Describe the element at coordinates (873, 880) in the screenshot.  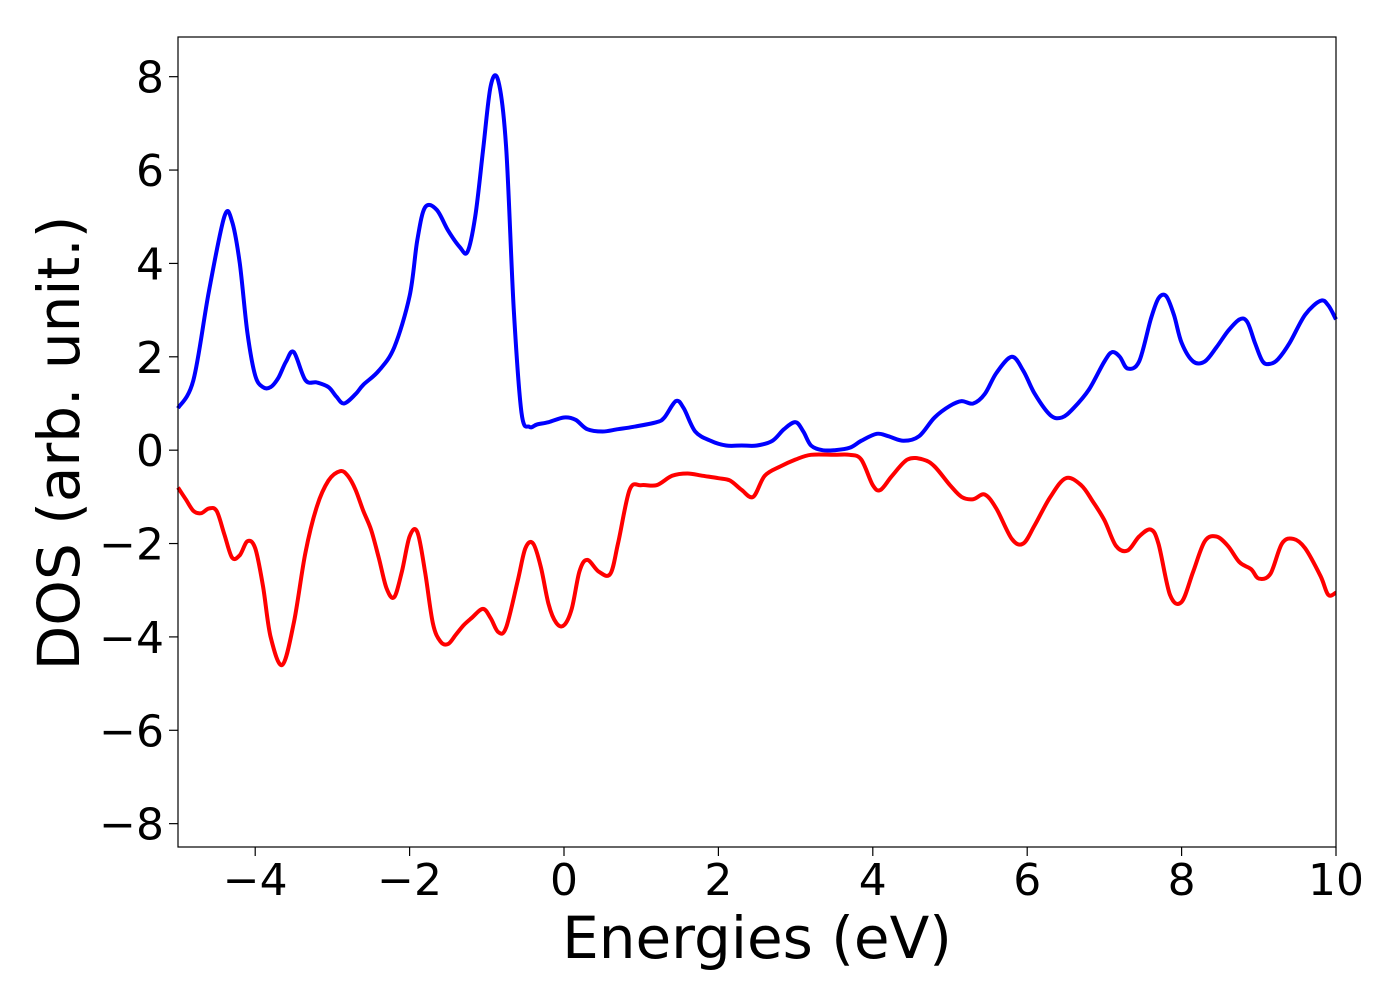
I see `x-tick-label: 4` at that location.